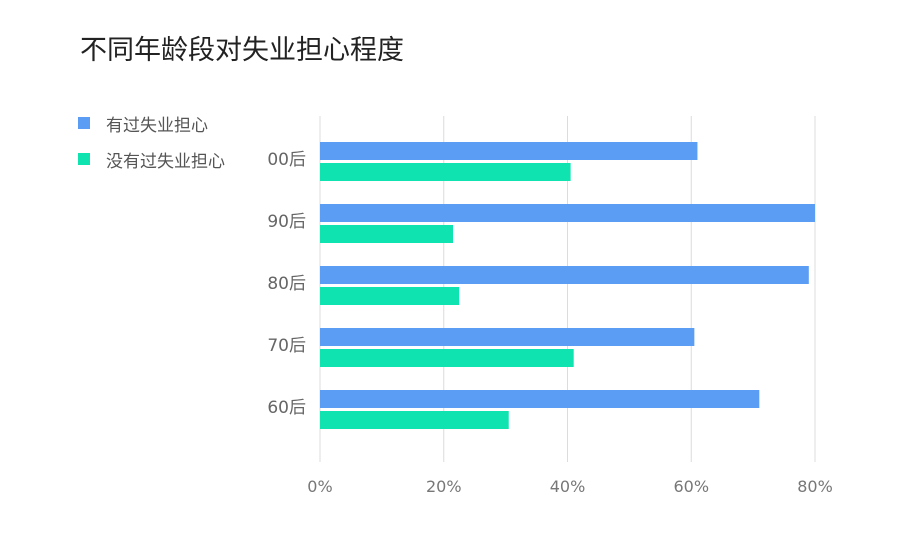 The width and height of the screenshot is (918, 540). I want to click on x-tick-label: 40%, so click(568, 486).